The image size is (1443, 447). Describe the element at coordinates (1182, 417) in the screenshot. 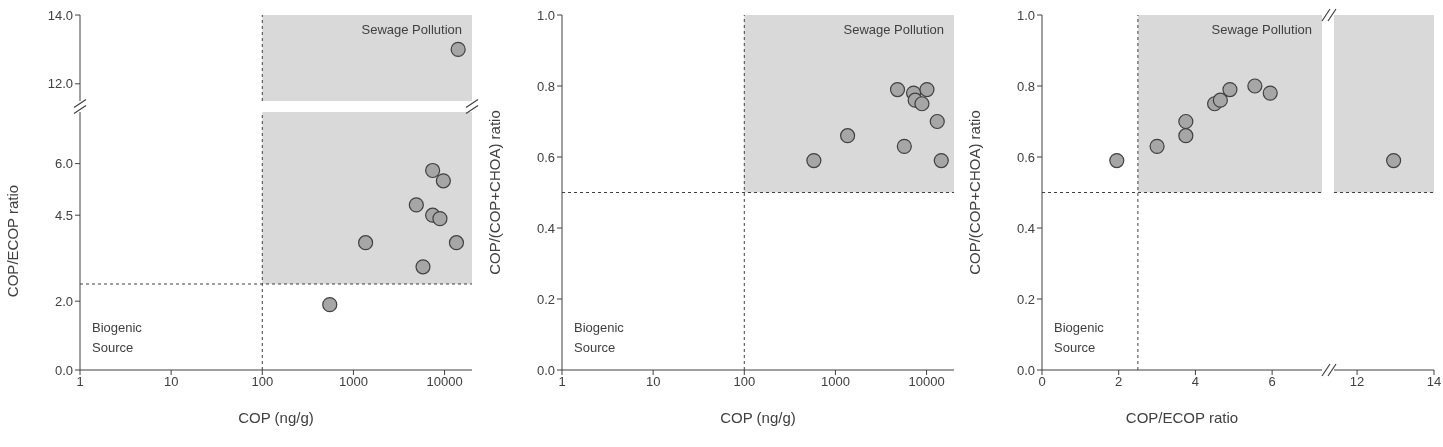

I see `x-axis-title: COP/ECOP ratio` at that location.